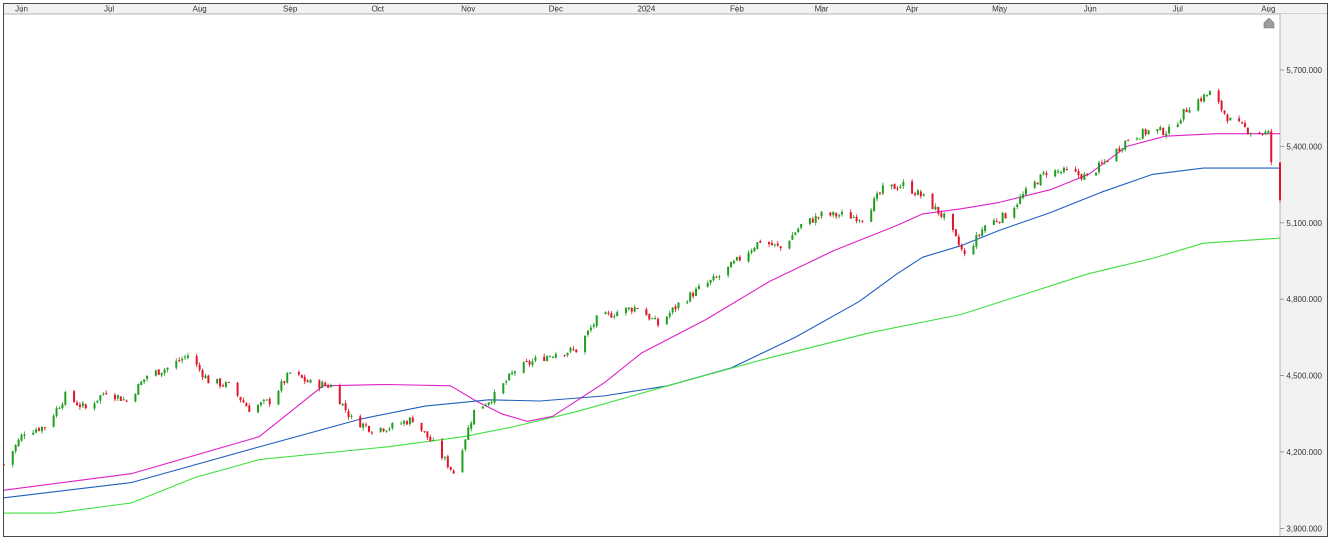  I want to click on date-tick-label: Mar, so click(822, 9).